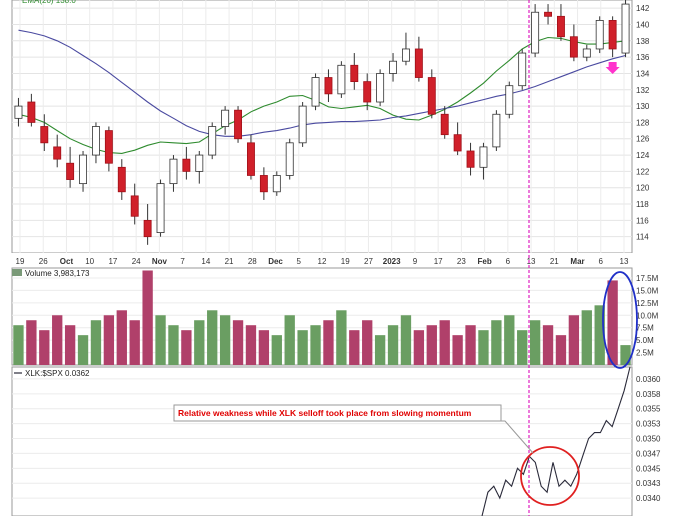 This screenshot has width=674, height=516. Describe the element at coordinates (612, 68) in the screenshot. I see `signal-arrow-icon` at that location.